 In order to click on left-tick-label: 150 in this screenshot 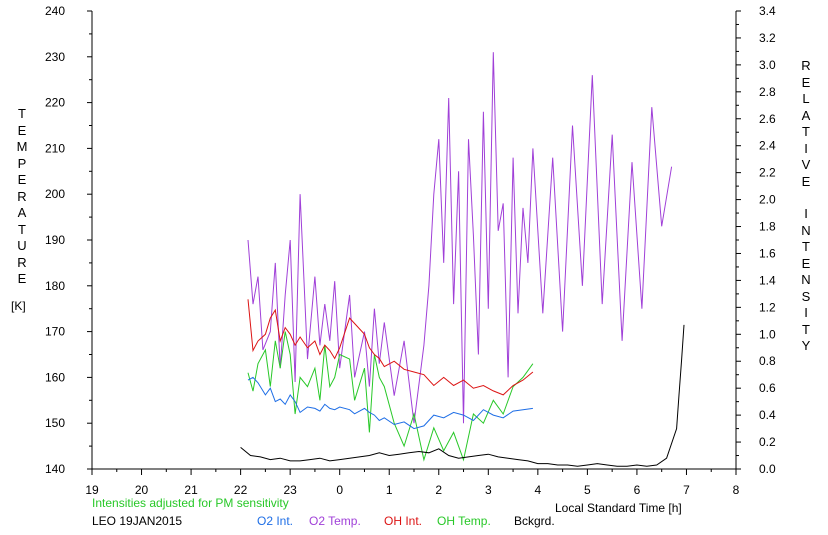, I will do `click(55, 423)`.